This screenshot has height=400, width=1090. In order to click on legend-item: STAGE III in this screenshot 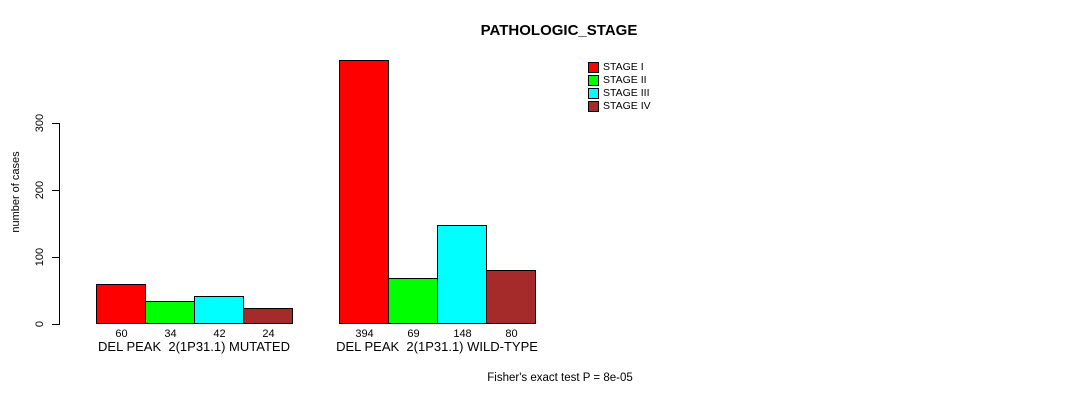, I will do `click(619, 93)`.